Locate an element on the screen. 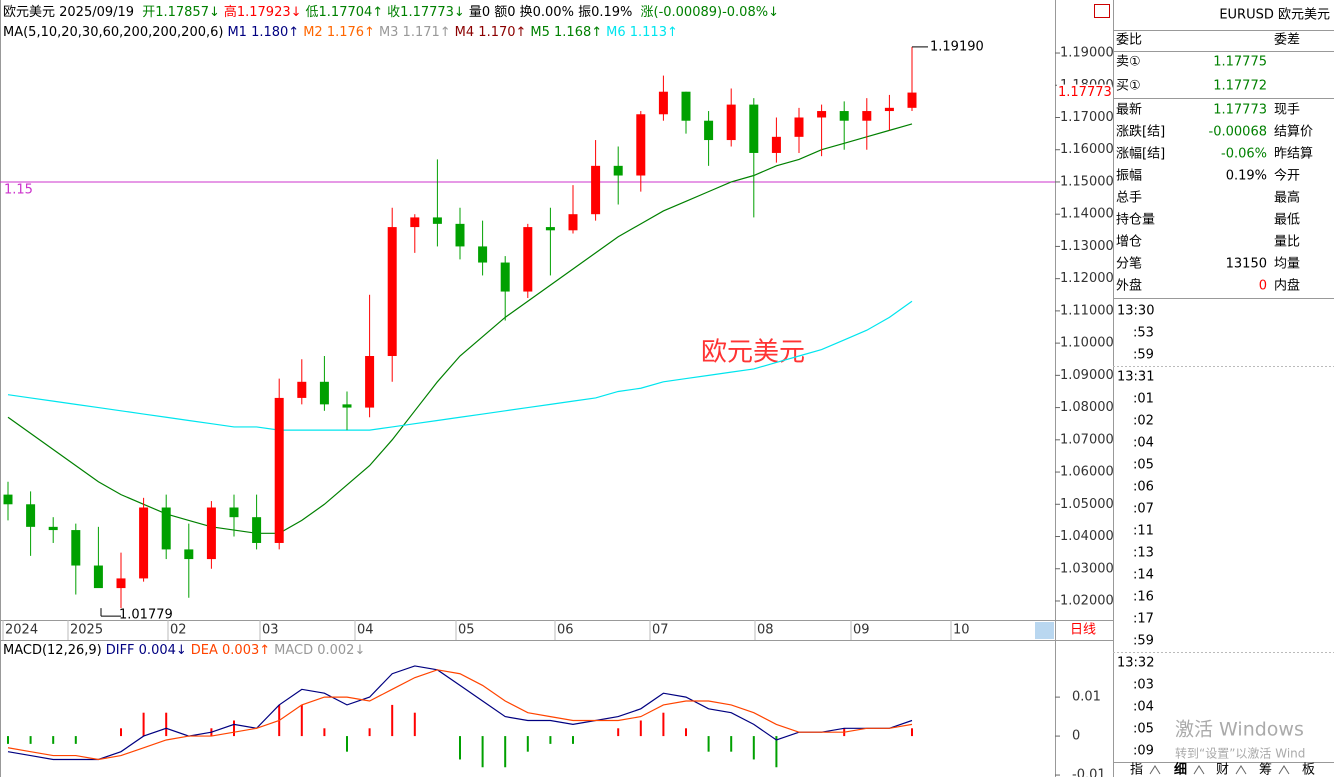  macd-legend-item: DIFF 0.004↓ is located at coordinates (146, 650).